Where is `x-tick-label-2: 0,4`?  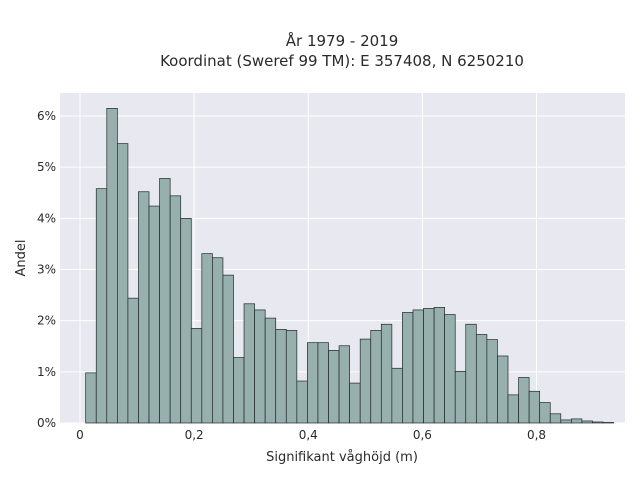
x-tick-label-2: 0,4 is located at coordinates (308, 435).